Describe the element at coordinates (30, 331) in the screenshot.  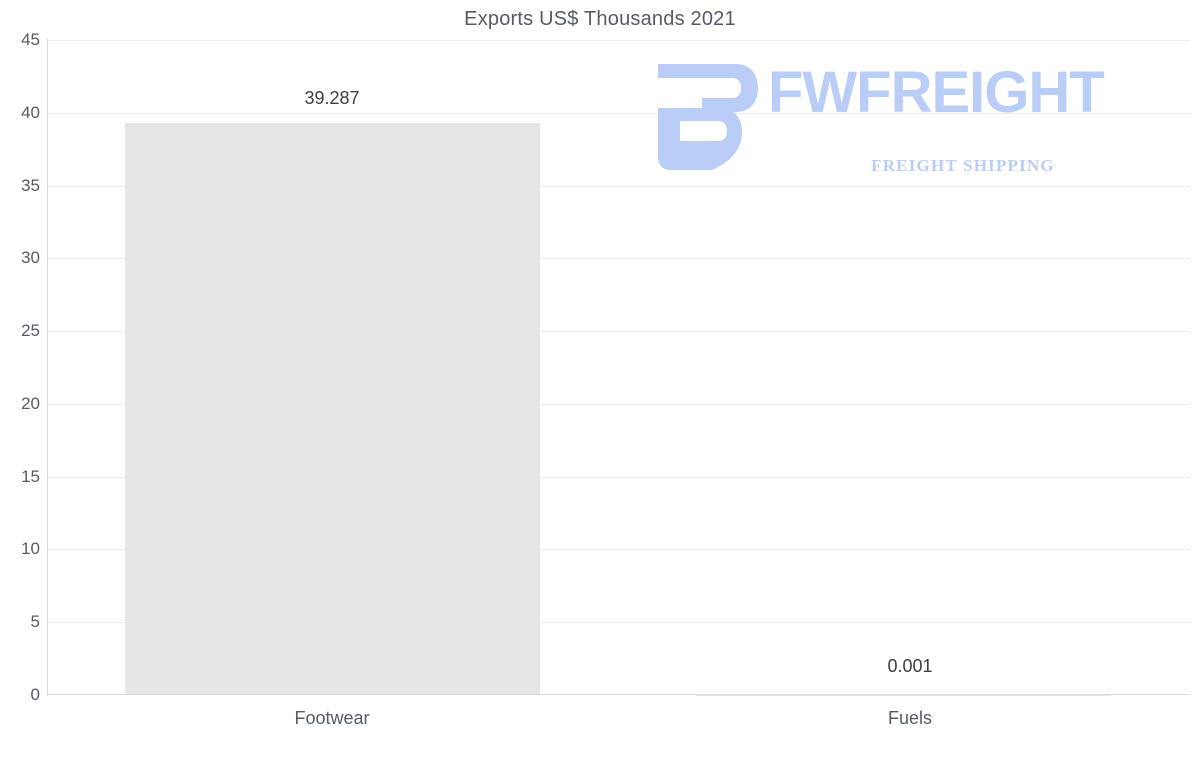
I see `y-tick-label: 25` at that location.